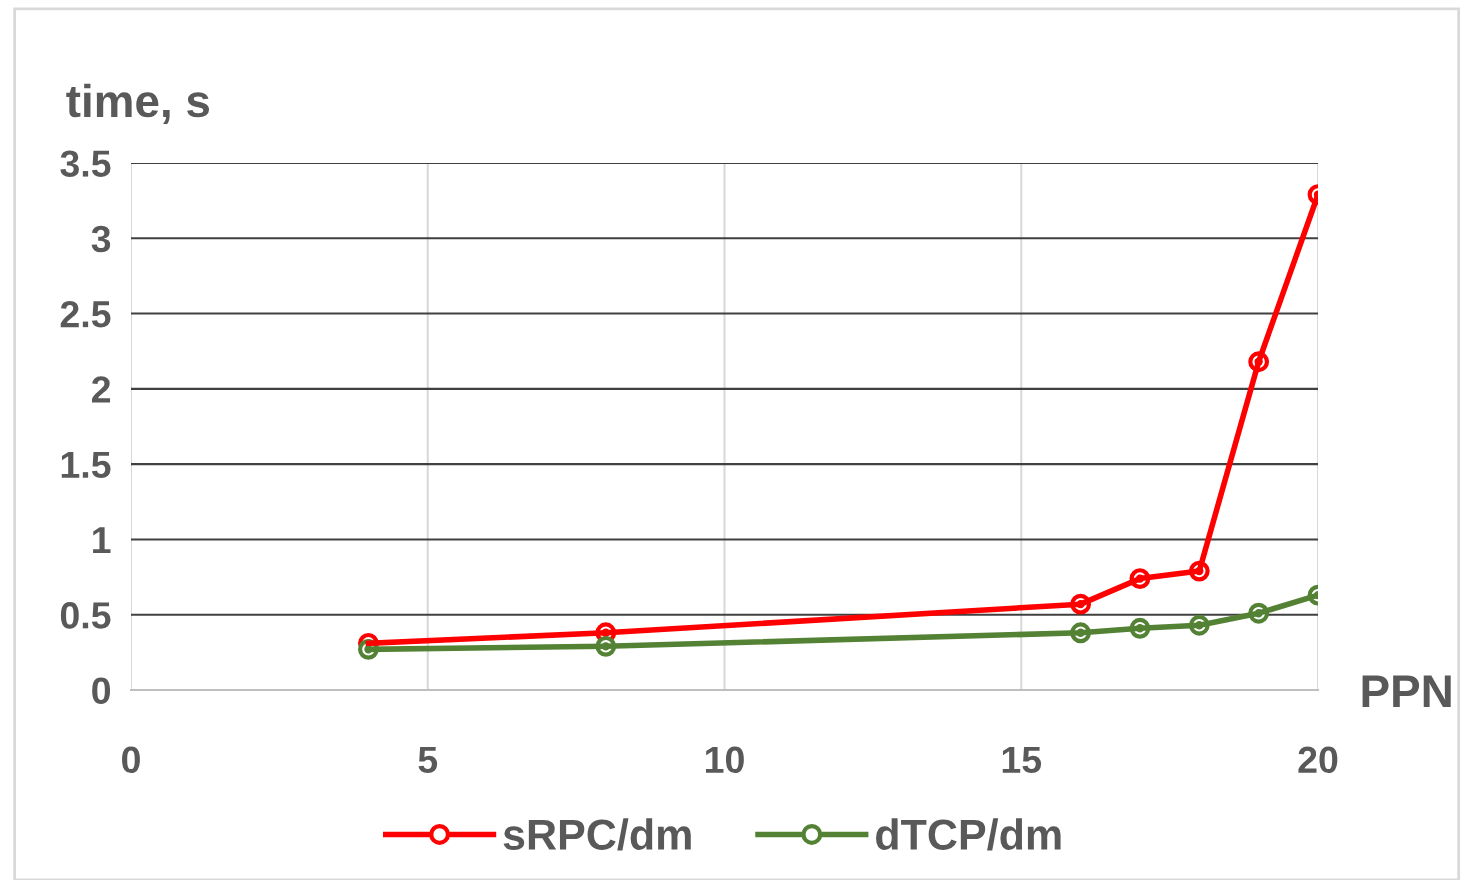  Describe the element at coordinates (428, 760) in the screenshot. I see `x-tick-label: 5` at that location.